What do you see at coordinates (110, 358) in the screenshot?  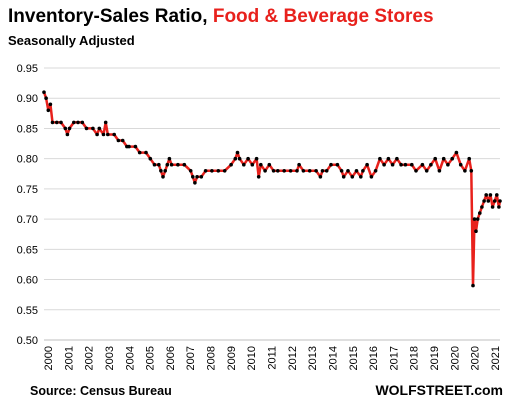 I see `x-tick-label: 2003` at bounding box center [110, 358].